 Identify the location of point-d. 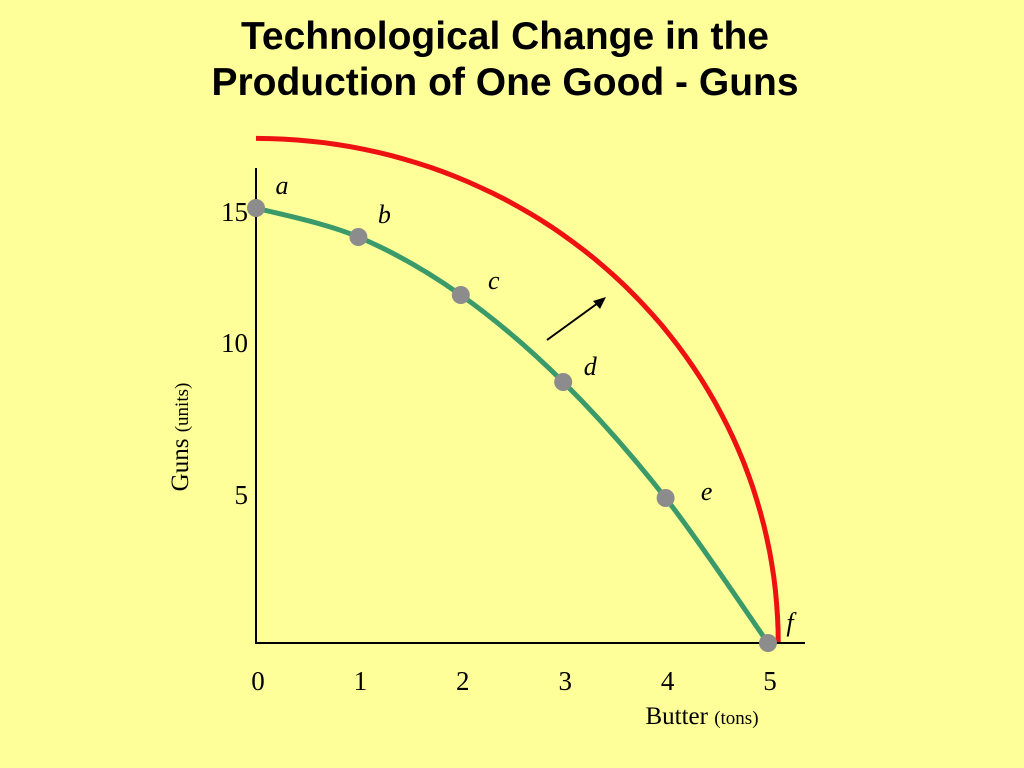
(563, 382).